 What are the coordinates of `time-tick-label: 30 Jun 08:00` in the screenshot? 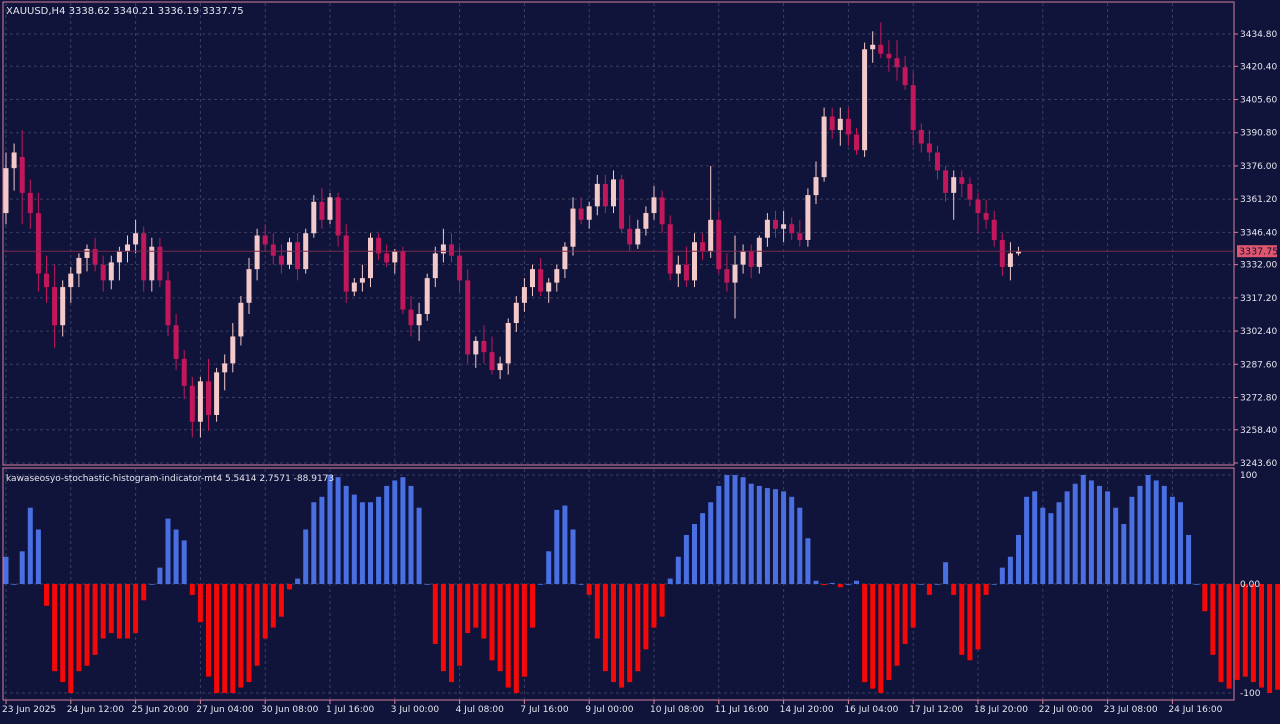 It's located at (289, 710).